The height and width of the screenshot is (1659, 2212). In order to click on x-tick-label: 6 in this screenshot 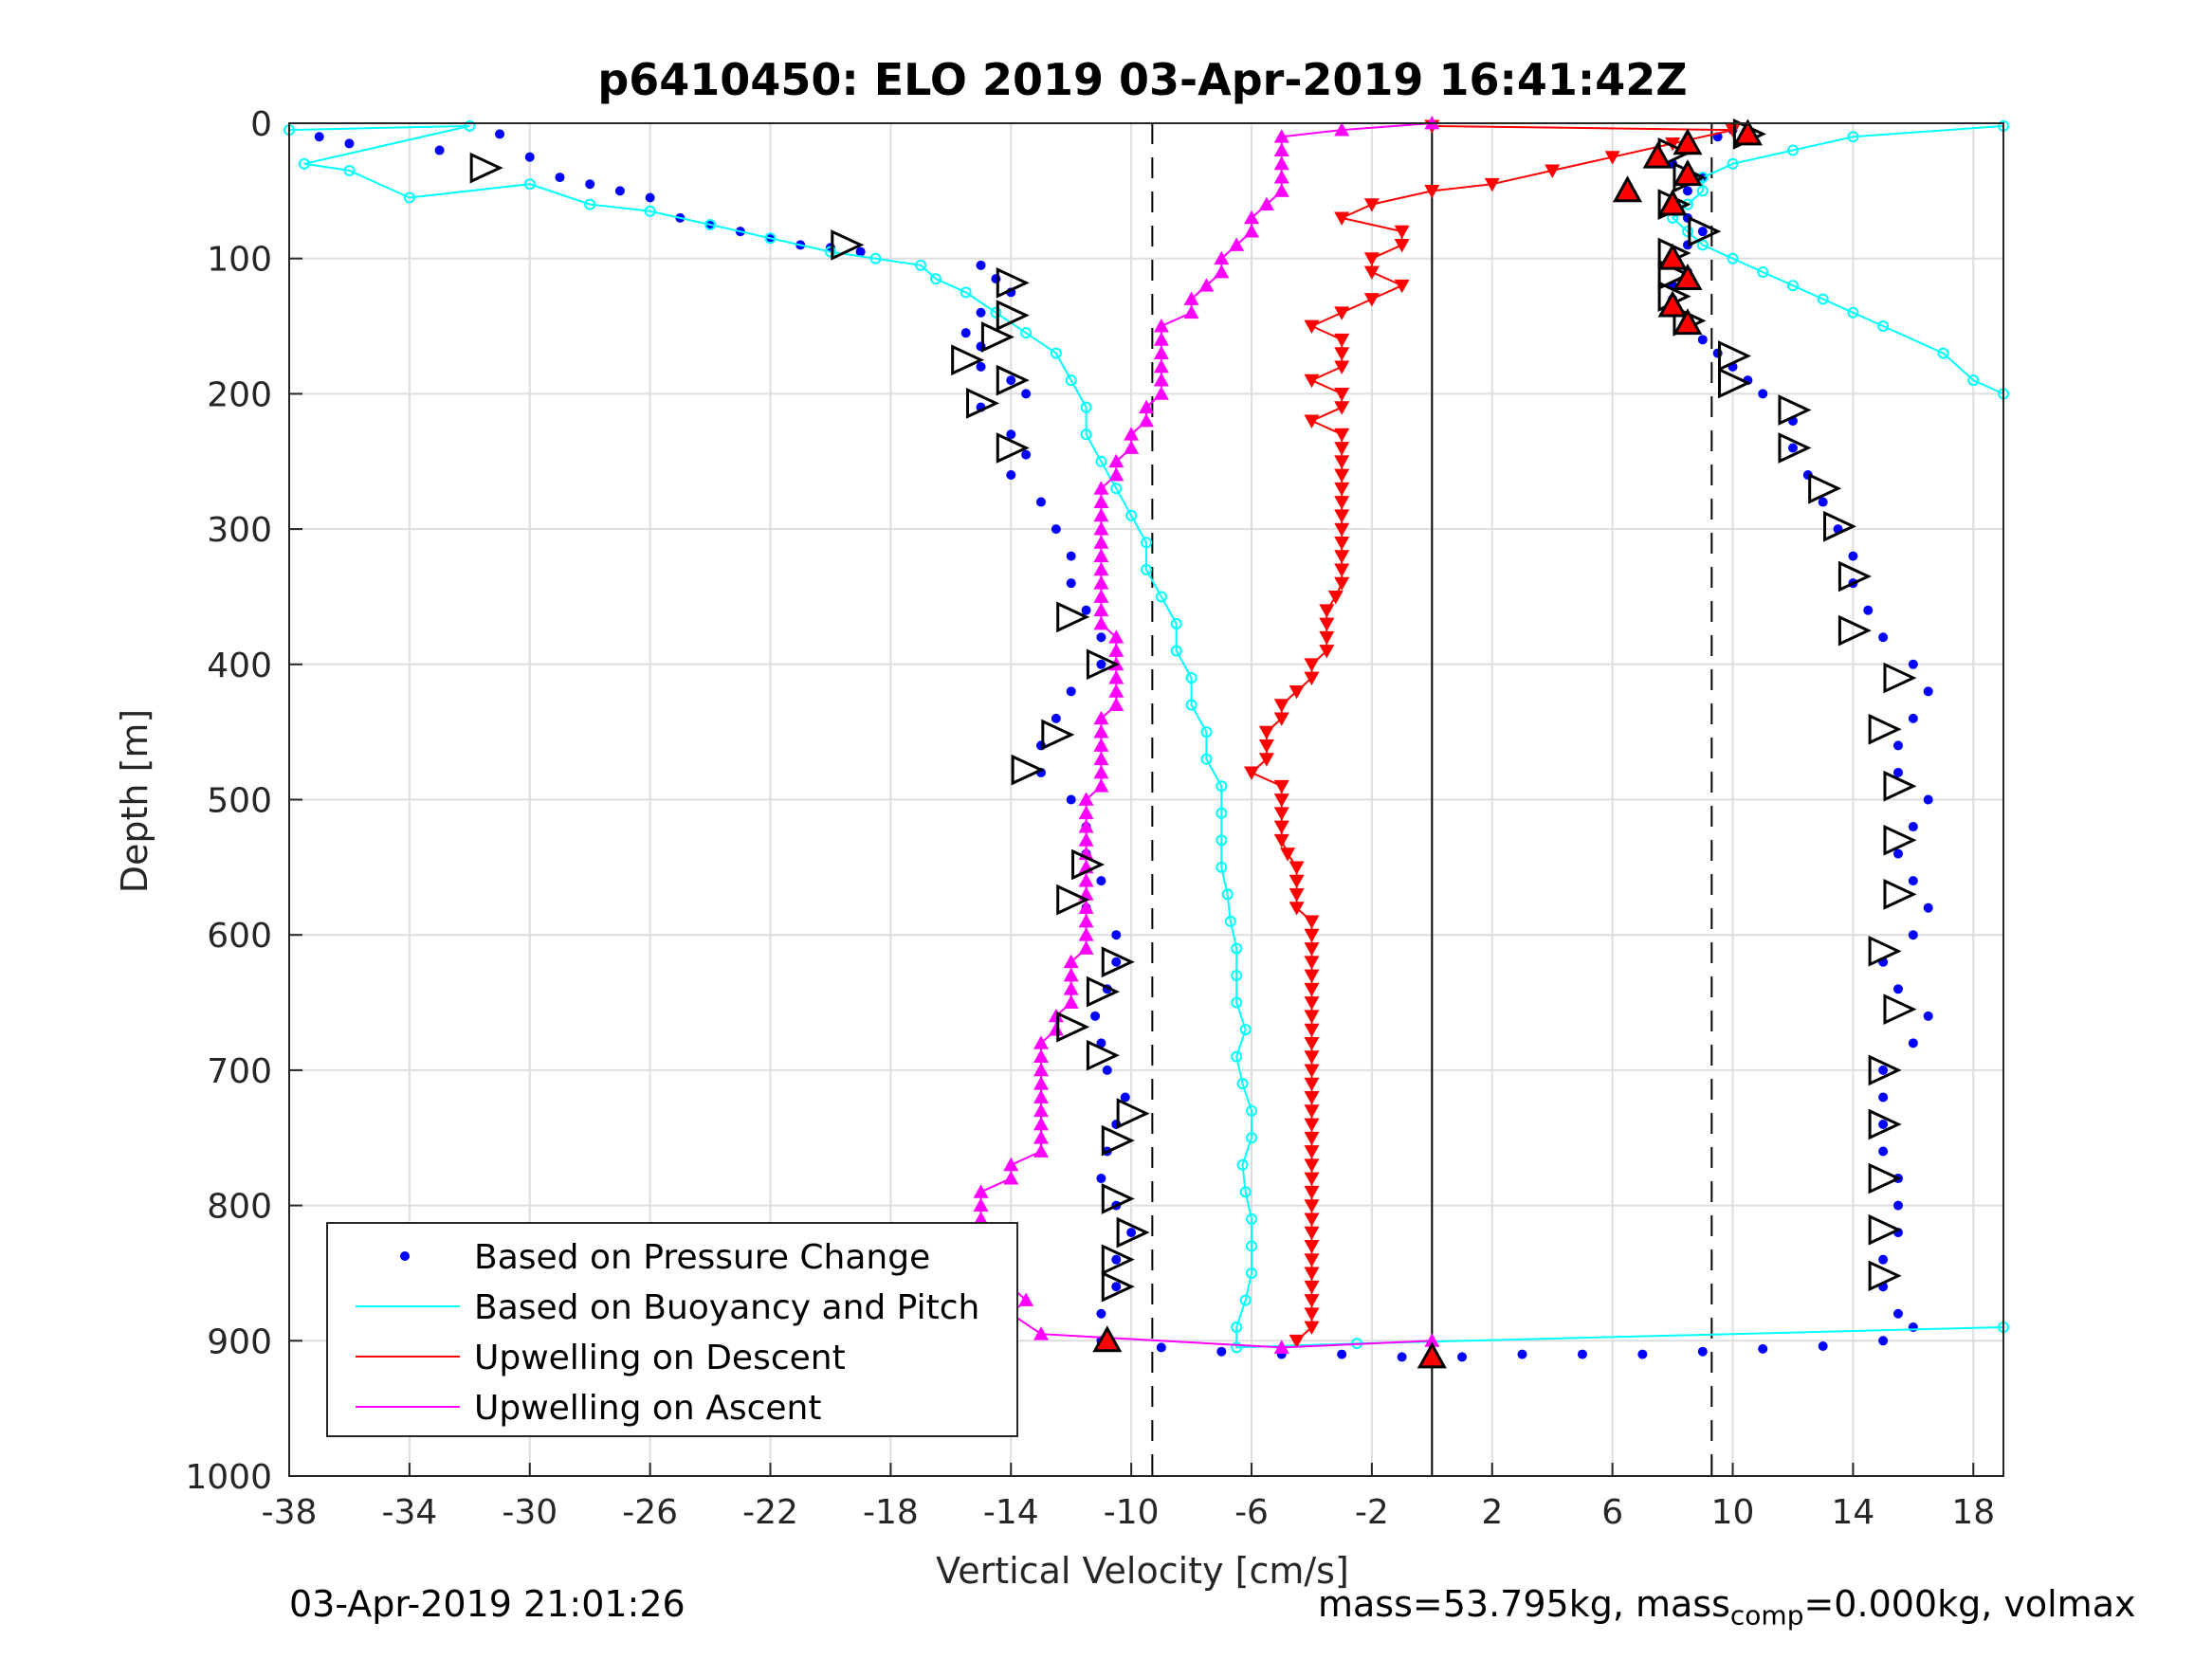, I will do `click(1612, 1512)`.